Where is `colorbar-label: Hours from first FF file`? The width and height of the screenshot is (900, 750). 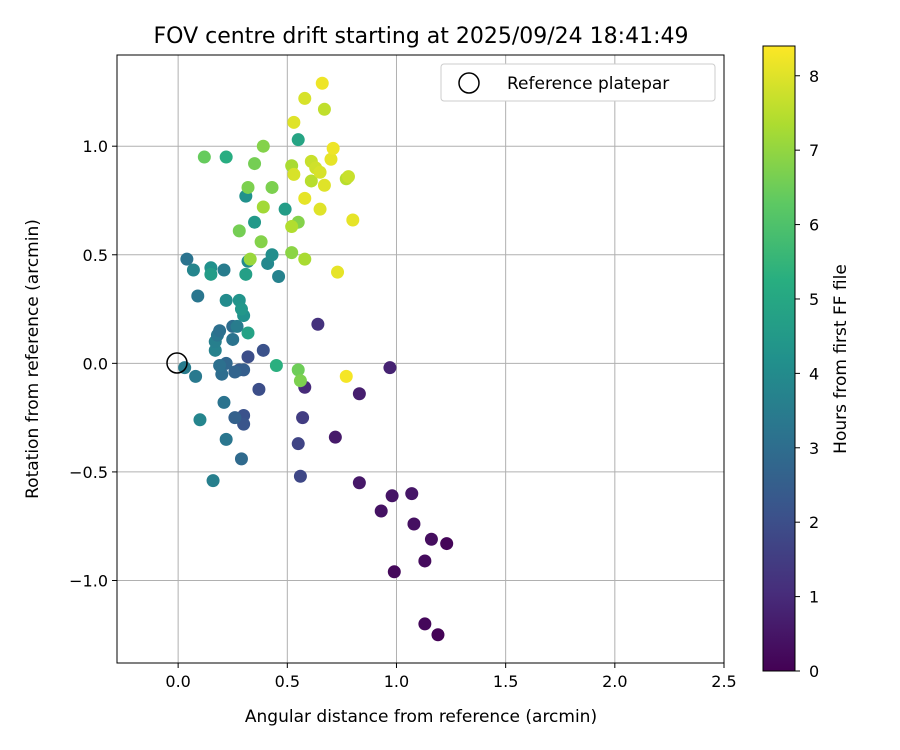 colorbar-label: Hours from first FF file is located at coordinates (841, 359).